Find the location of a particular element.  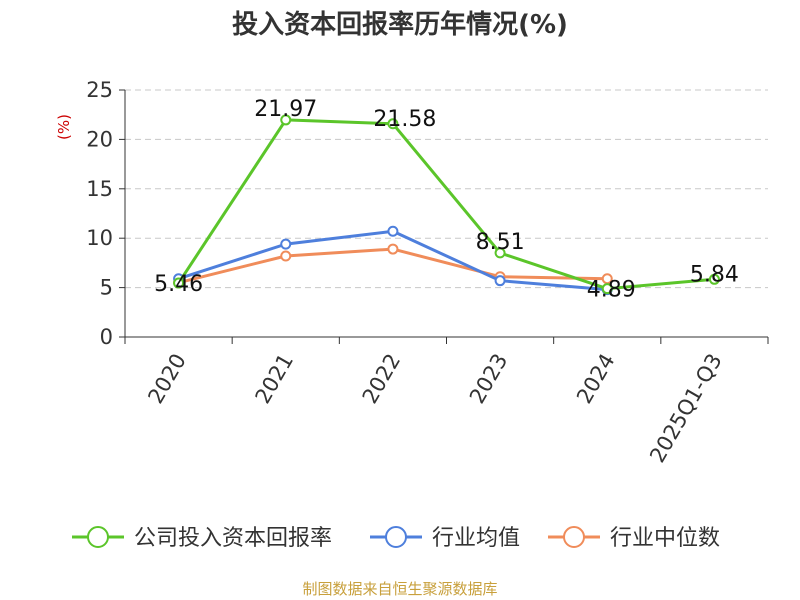

y-tick-label: 10 is located at coordinates (99, 238).